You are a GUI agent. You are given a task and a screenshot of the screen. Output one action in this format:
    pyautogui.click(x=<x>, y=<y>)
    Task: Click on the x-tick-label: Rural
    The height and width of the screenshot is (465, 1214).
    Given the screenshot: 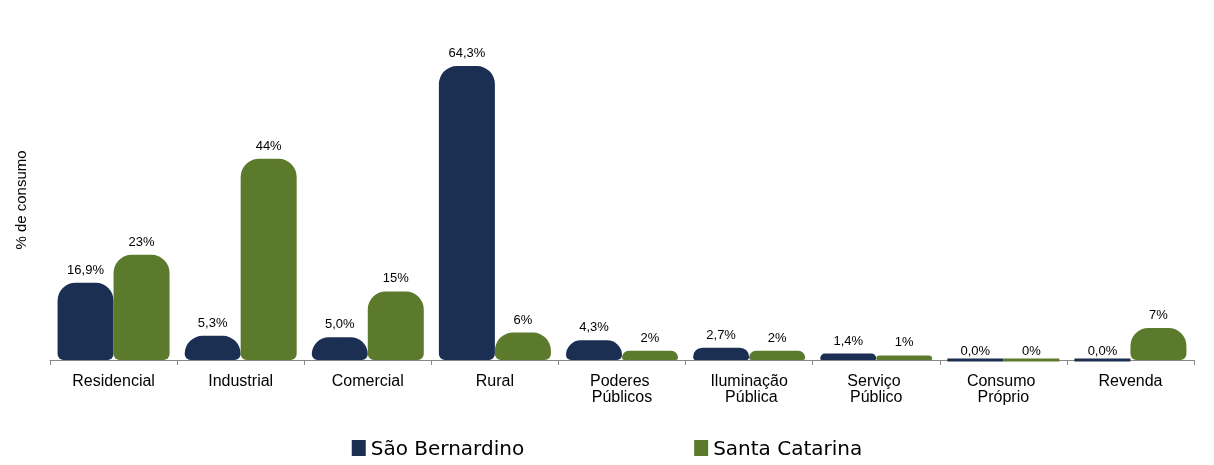 What is the action you would take?
    pyautogui.click(x=495, y=380)
    